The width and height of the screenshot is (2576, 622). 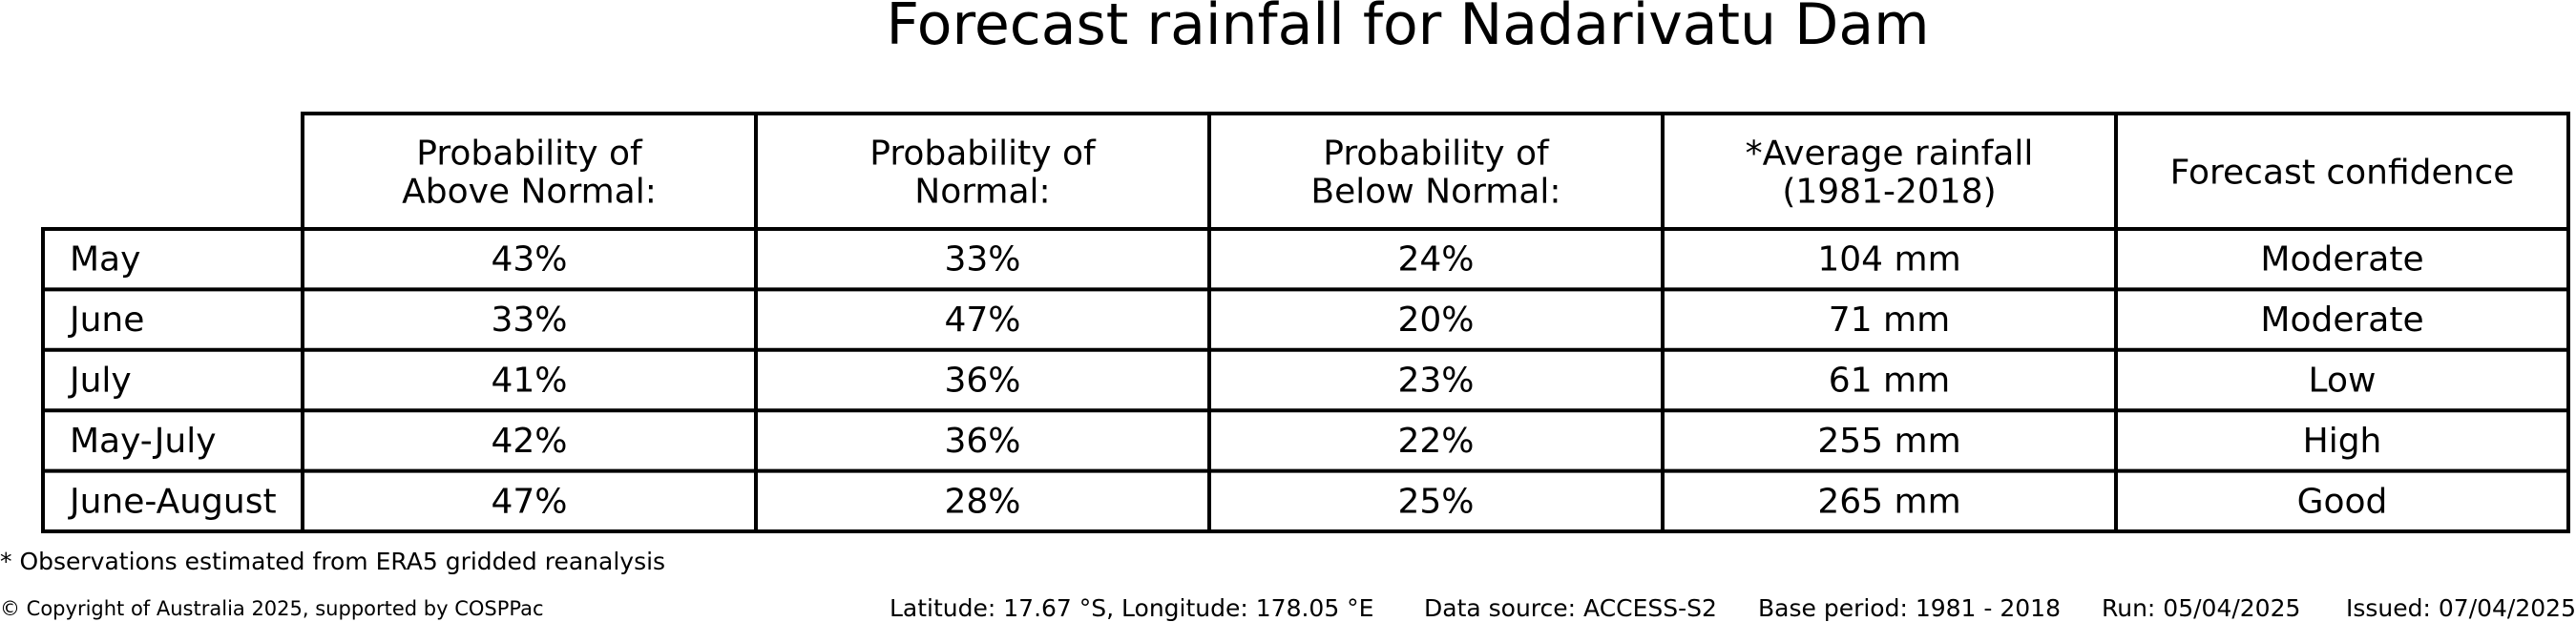 What do you see at coordinates (983, 173) in the screenshot?
I see `column-header: Probability of Normal:` at bounding box center [983, 173].